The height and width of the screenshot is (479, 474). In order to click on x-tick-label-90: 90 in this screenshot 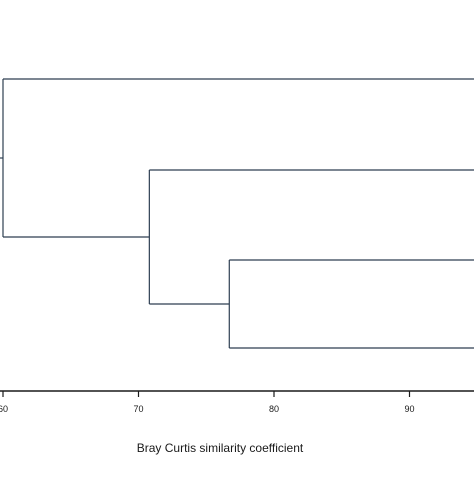, I will do `click(409, 409)`.